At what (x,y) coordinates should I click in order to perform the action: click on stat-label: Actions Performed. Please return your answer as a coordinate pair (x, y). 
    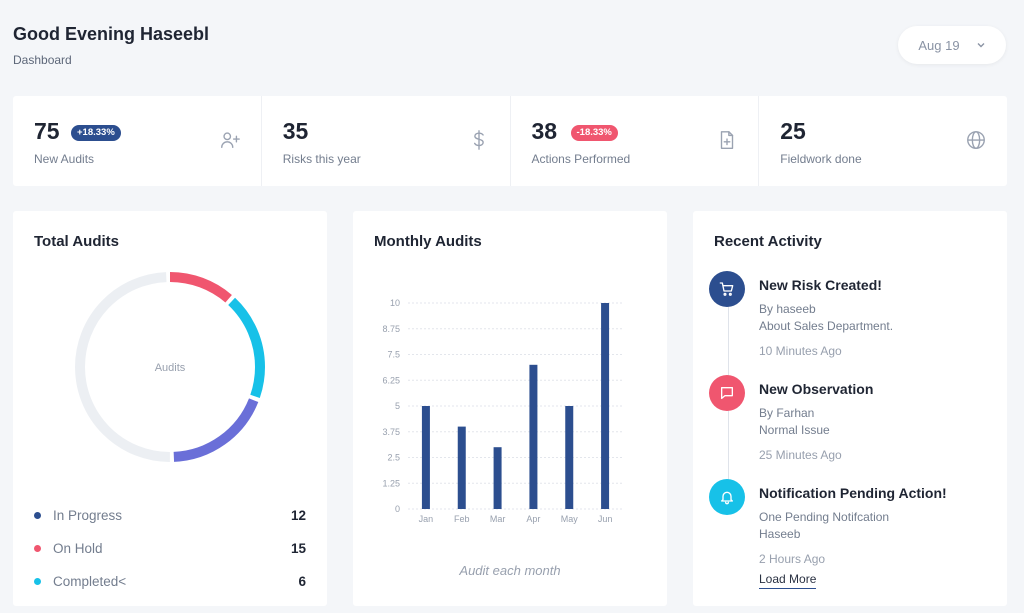
    Looking at the image, I should click on (581, 159).